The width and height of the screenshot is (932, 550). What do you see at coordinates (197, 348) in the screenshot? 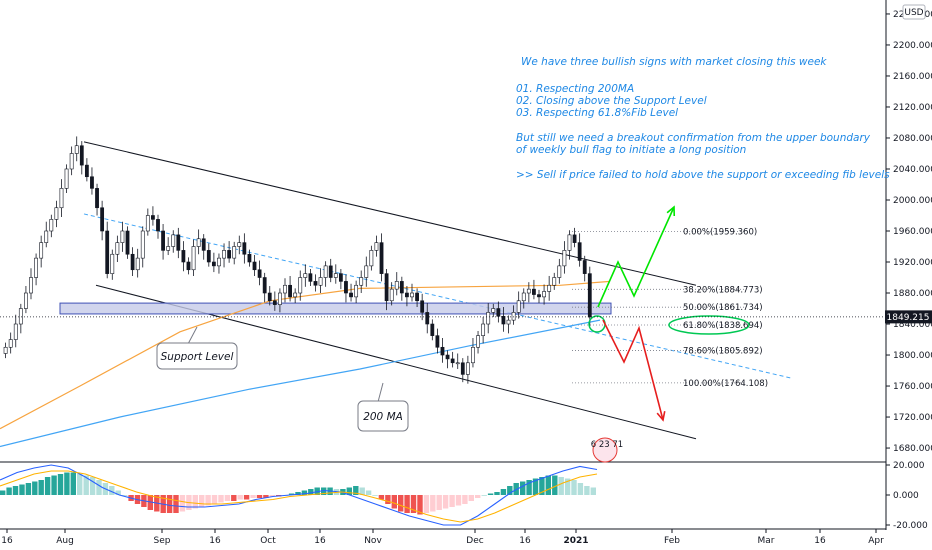
I see `support-callout: Support Level` at bounding box center [197, 348].